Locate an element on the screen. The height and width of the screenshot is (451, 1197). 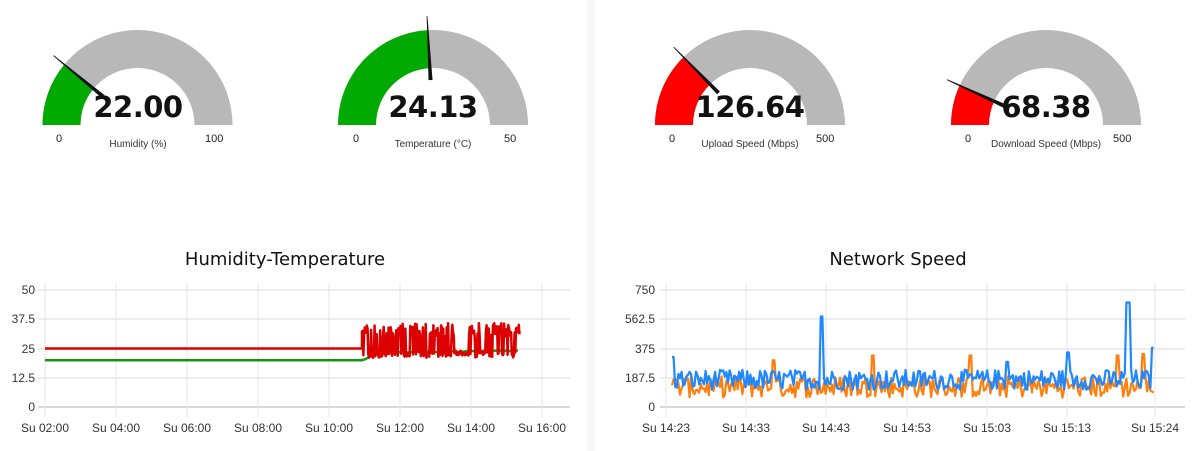
x-tick-label: Su 15:24 is located at coordinates (1155, 428).